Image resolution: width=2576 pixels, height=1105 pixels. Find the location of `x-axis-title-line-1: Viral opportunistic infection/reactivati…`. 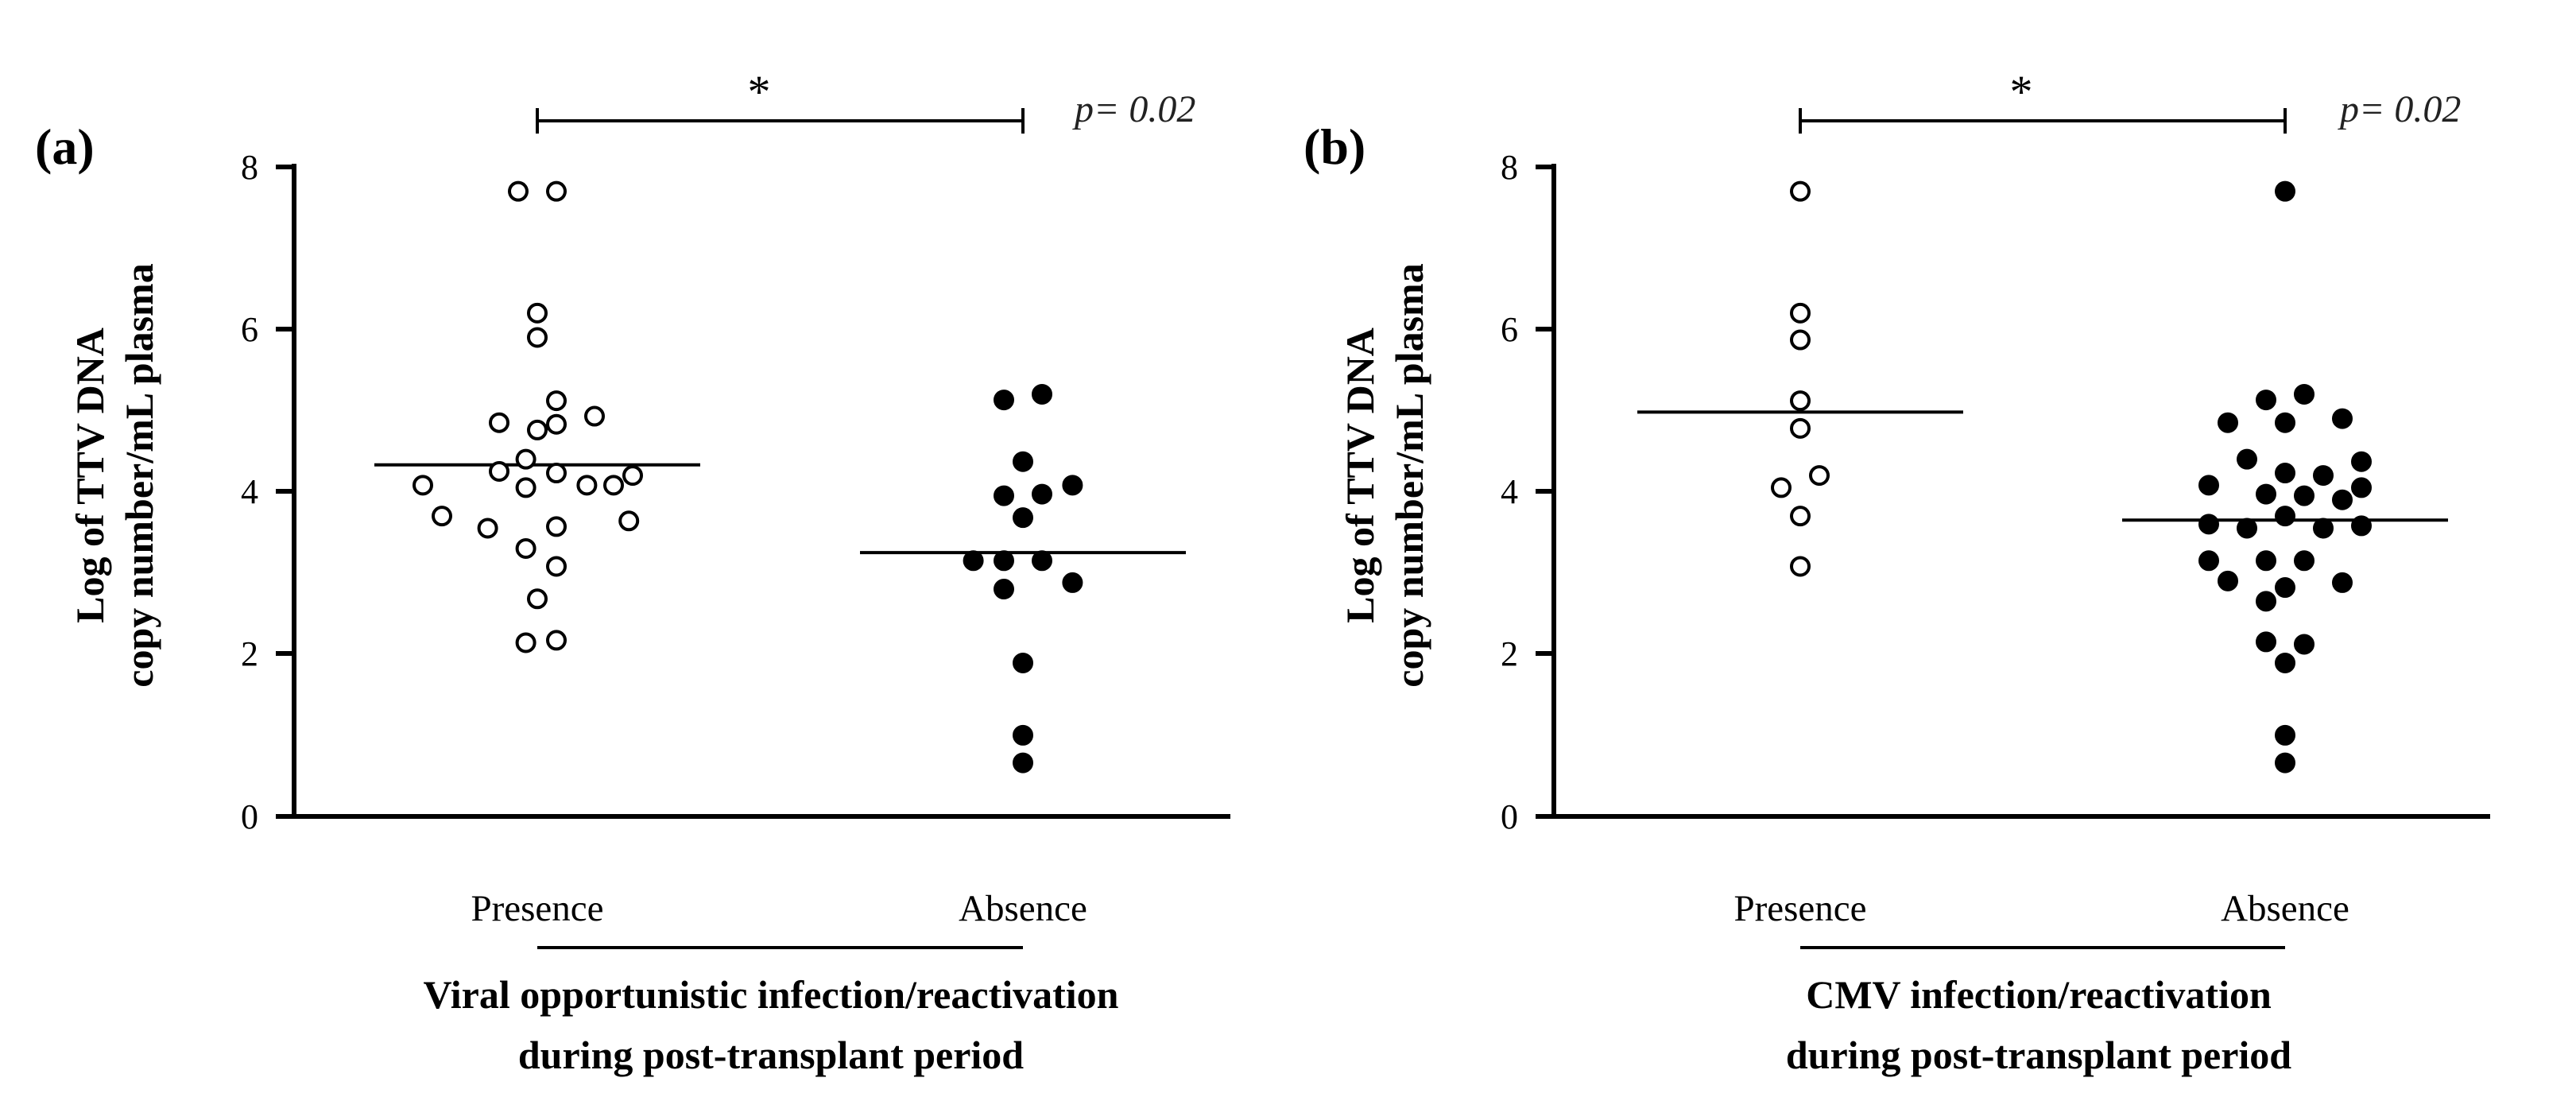

x-axis-title-line-1: Viral opportunistic infection/reactivati… is located at coordinates (771, 995).